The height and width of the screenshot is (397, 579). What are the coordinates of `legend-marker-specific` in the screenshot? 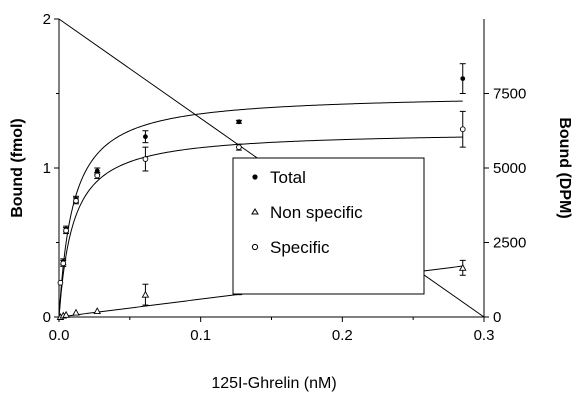 It's located at (255, 247).